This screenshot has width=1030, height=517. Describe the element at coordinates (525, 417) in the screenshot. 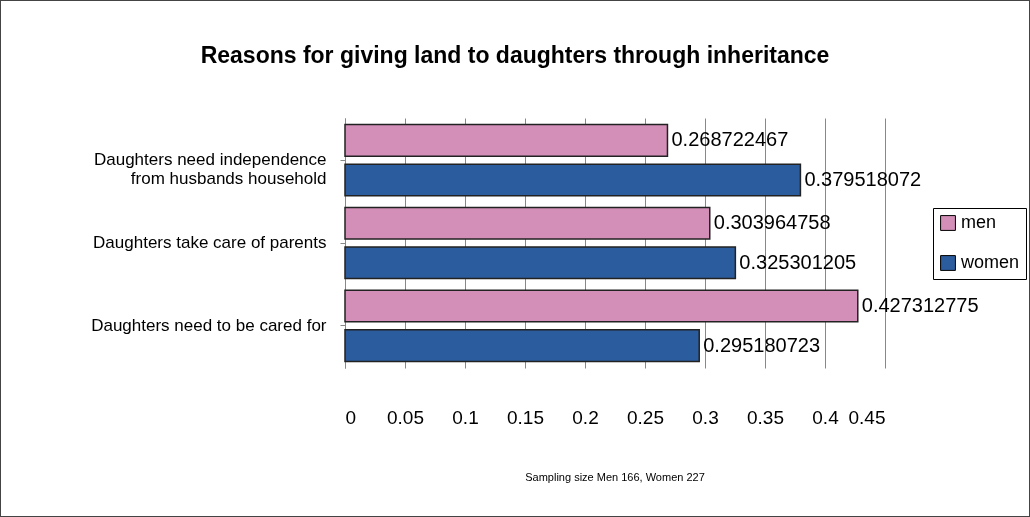

I see `x-tick-label: 0.15` at that location.